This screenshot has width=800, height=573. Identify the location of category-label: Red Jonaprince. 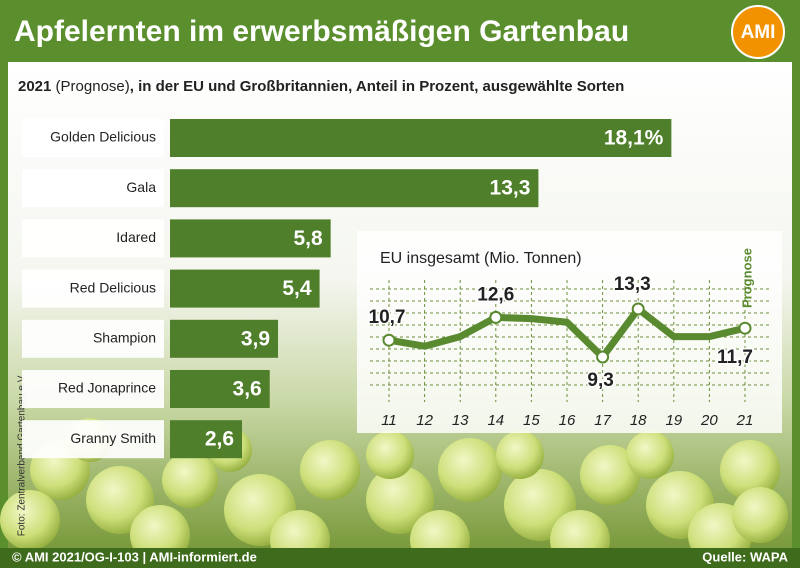
(107, 388).